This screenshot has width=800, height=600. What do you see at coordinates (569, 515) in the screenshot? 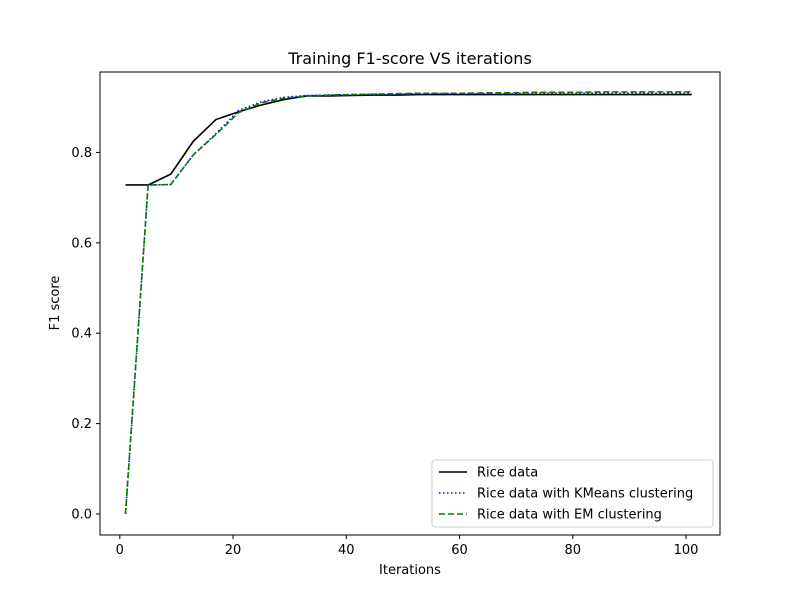
I see `legend-label-3: Rice data with EM clustering` at bounding box center [569, 515].